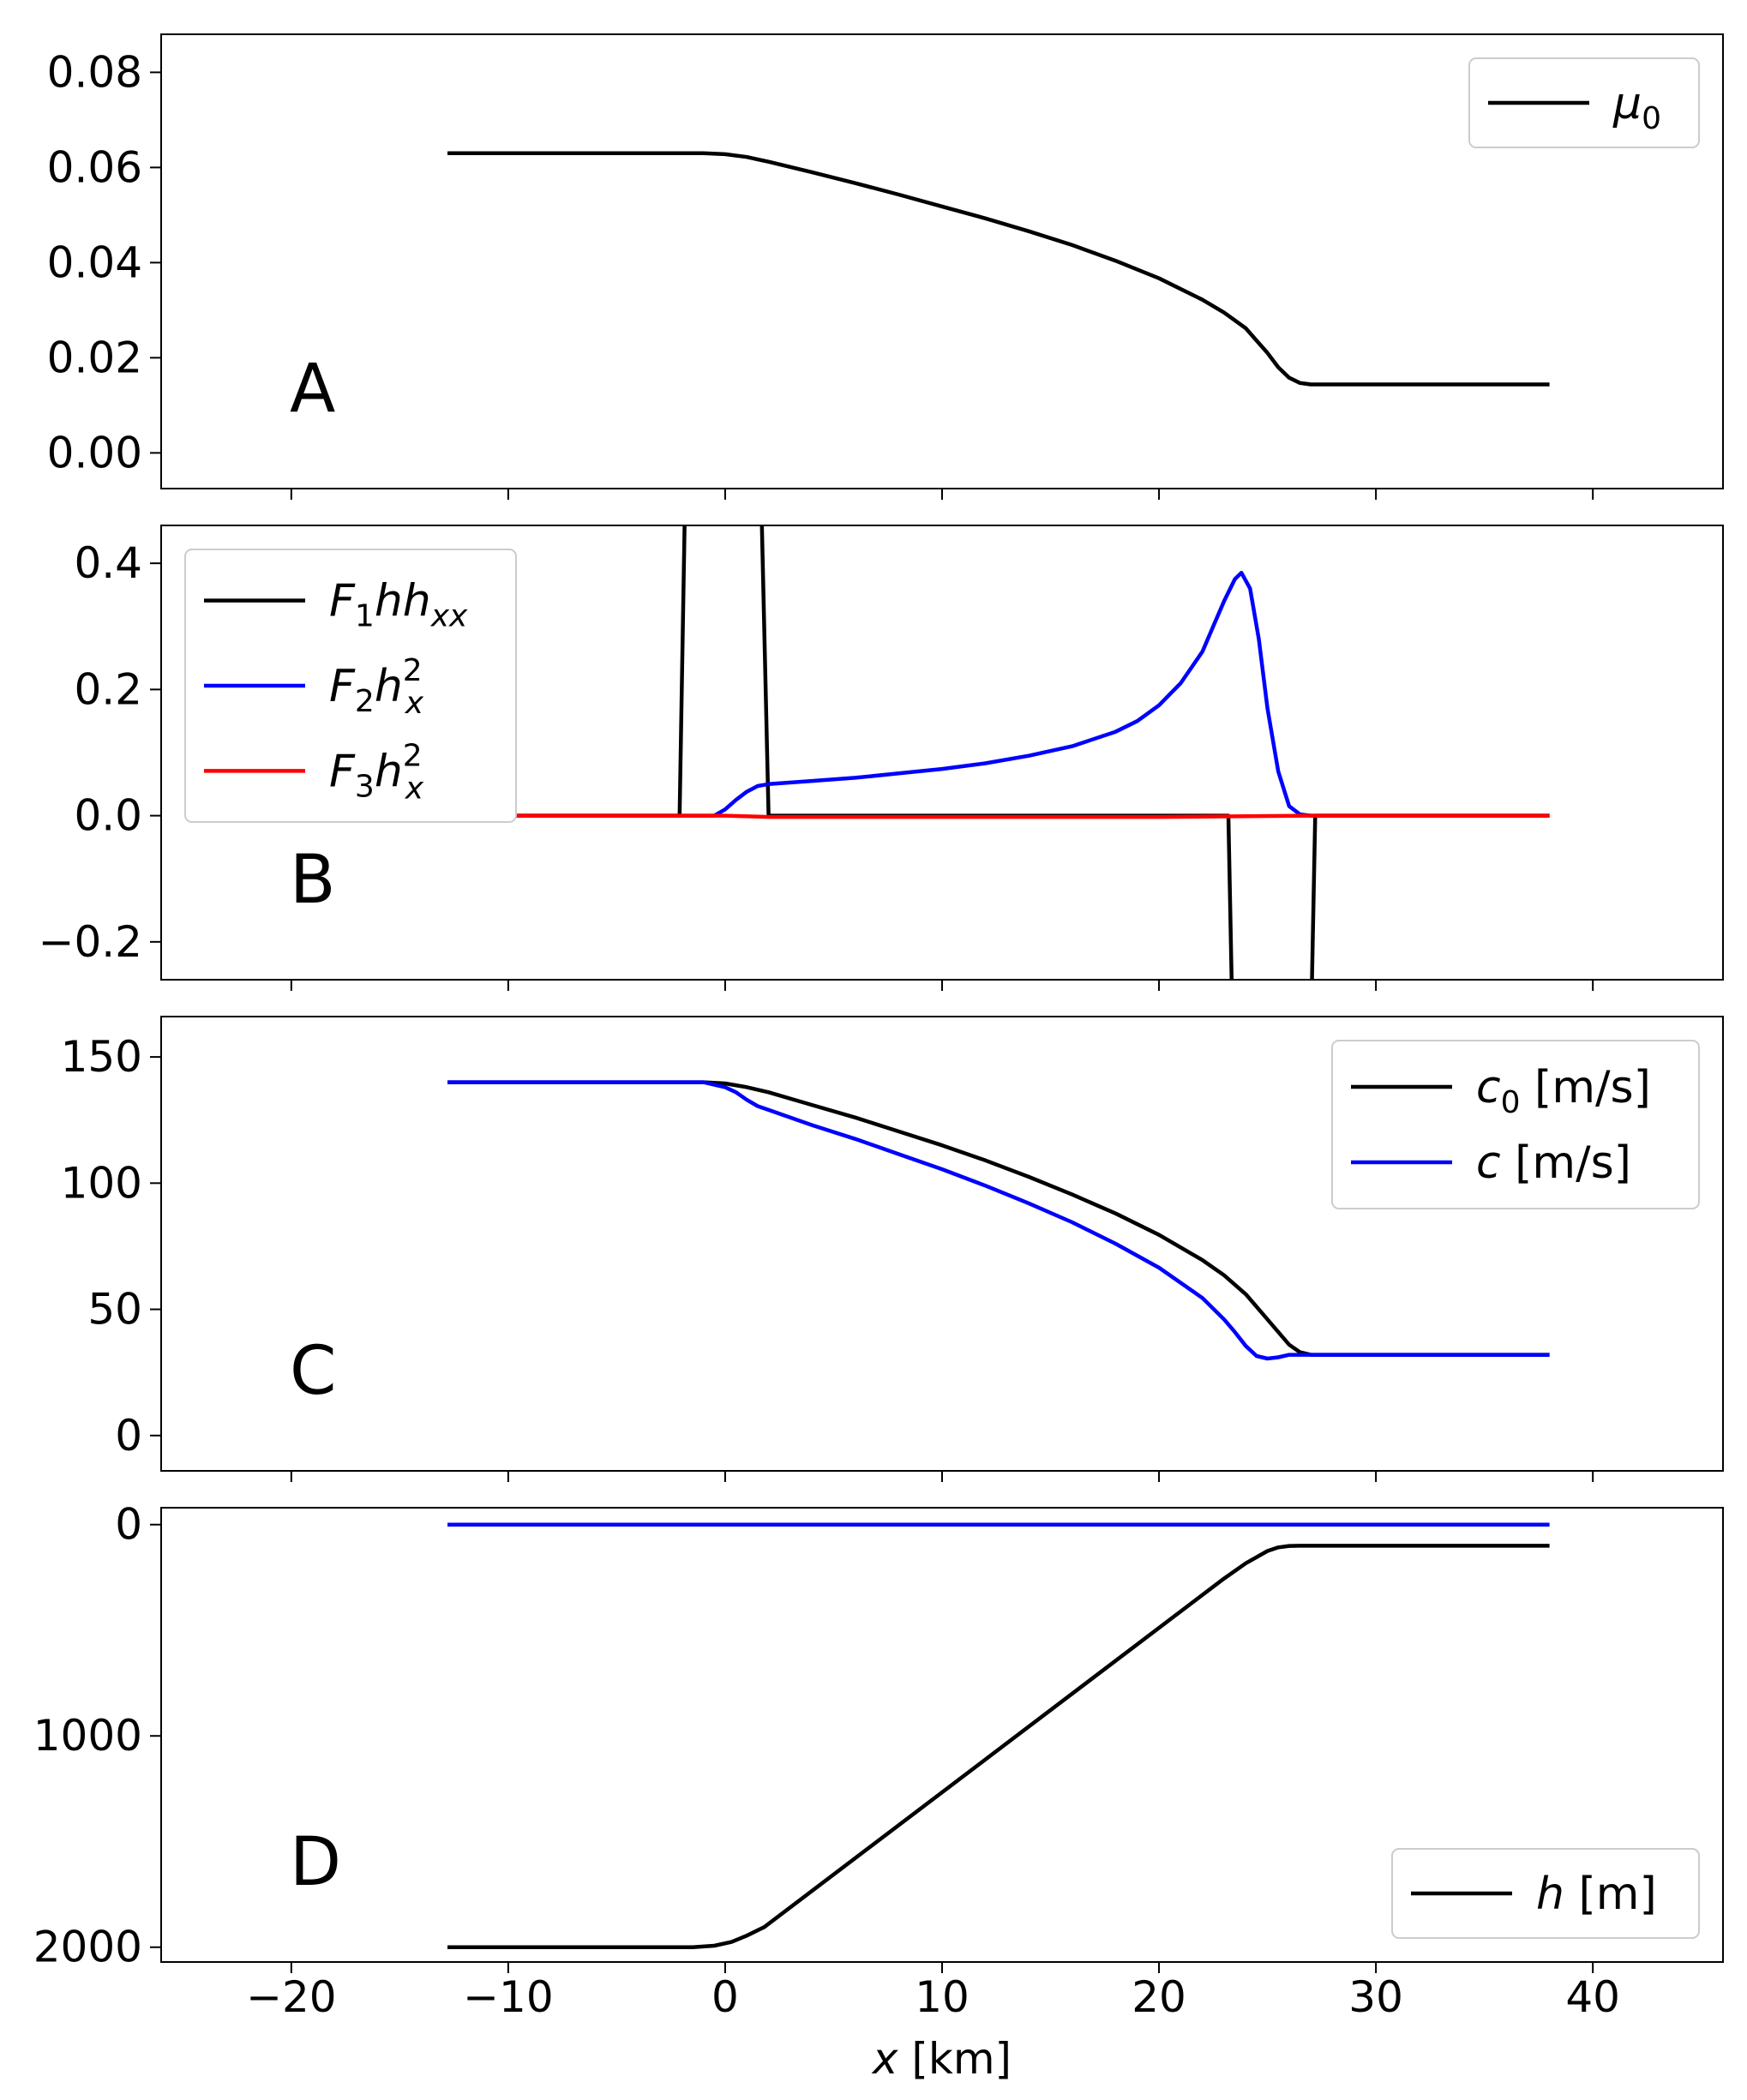 The width and height of the screenshot is (1747, 2100). What do you see at coordinates (94, 357) in the screenshot?
I see `y-tick-label: 0.02` at bounding box center [94, 357].